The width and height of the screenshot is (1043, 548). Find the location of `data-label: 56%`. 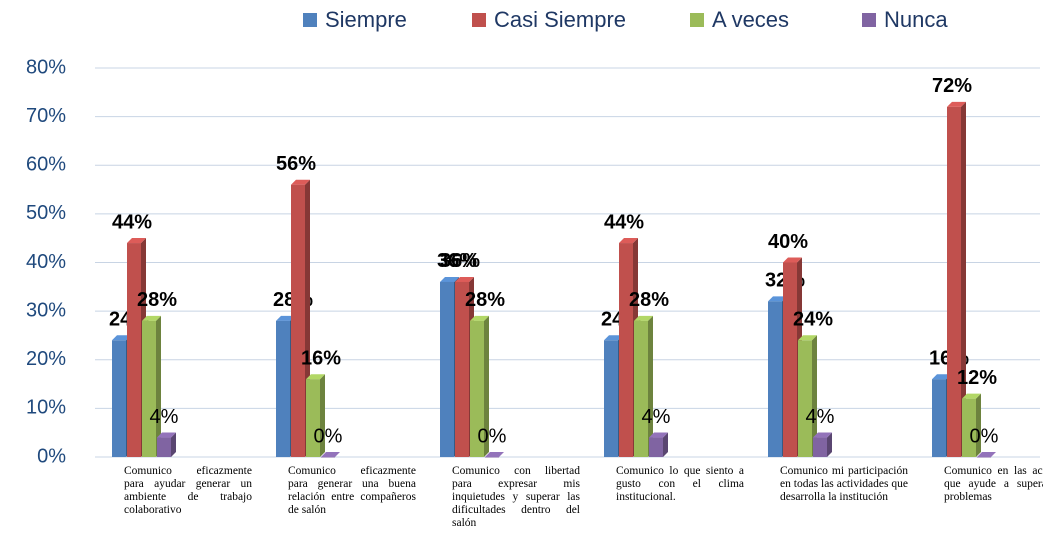

data-label: 56% is located at coordinates (296, 164).